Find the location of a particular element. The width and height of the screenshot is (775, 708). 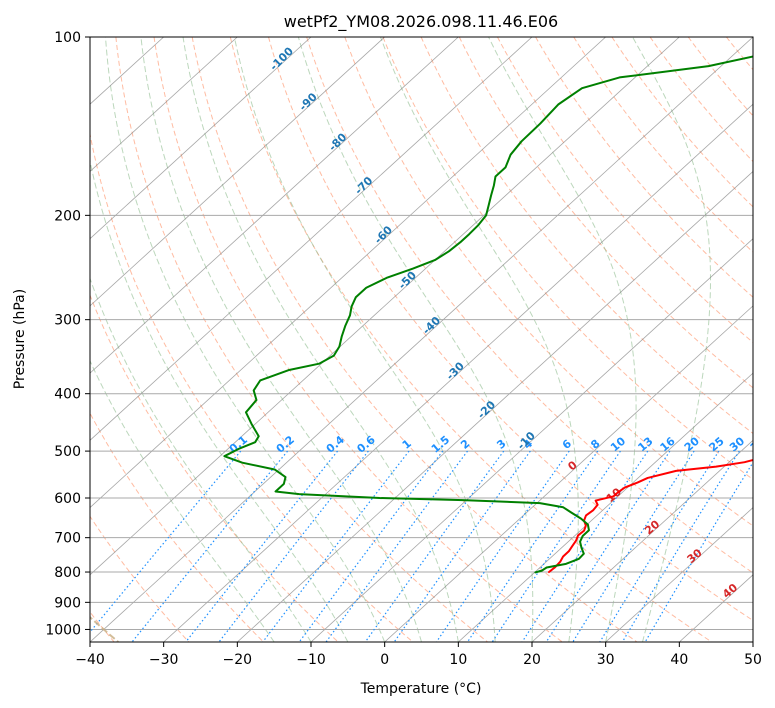

y-tick-label: 100 is located at coordinates (67, 38).